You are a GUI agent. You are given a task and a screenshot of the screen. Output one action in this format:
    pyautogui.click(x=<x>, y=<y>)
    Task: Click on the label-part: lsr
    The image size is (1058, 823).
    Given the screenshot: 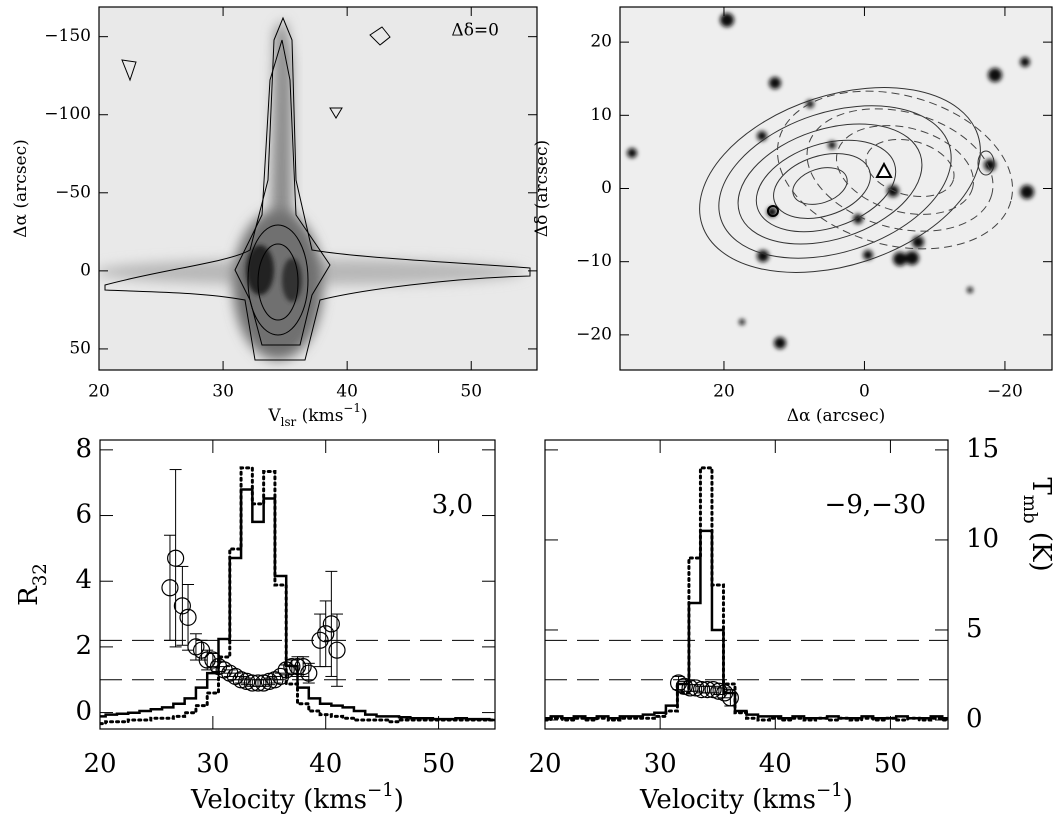 What is the action you would take?
    pyautogui.click(x=289, y=422)
    